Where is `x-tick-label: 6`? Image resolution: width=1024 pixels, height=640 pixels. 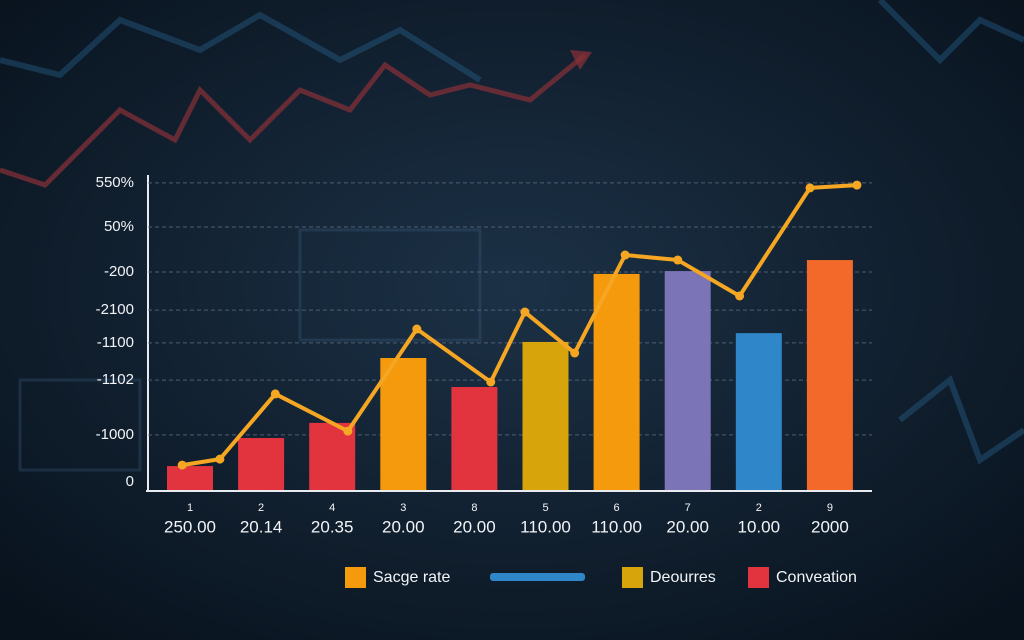
x-tick-label: 6 is located at coordinates (617, 508).